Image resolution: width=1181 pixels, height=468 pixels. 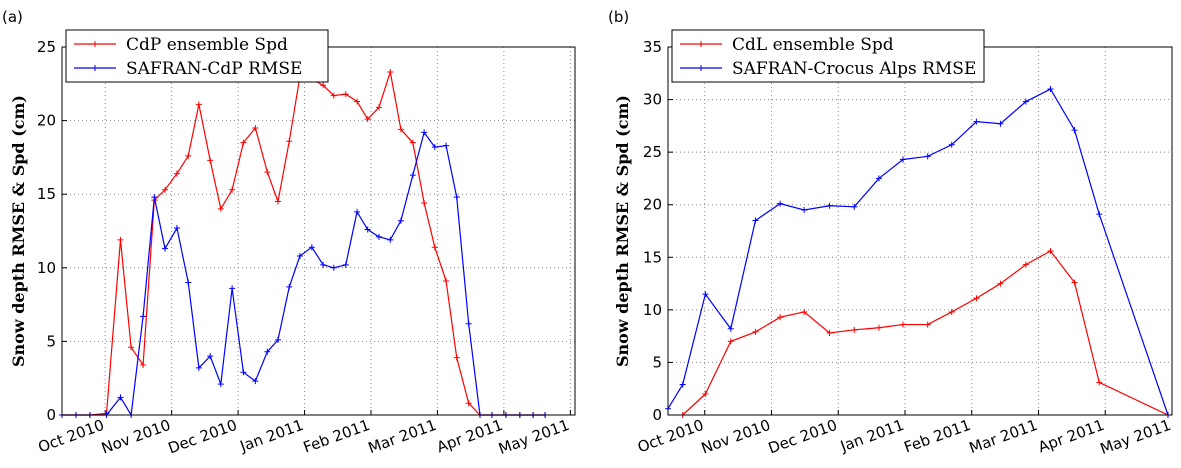 I want to click on x-tick-label: Feb 2011, so click(x=937, y=436).